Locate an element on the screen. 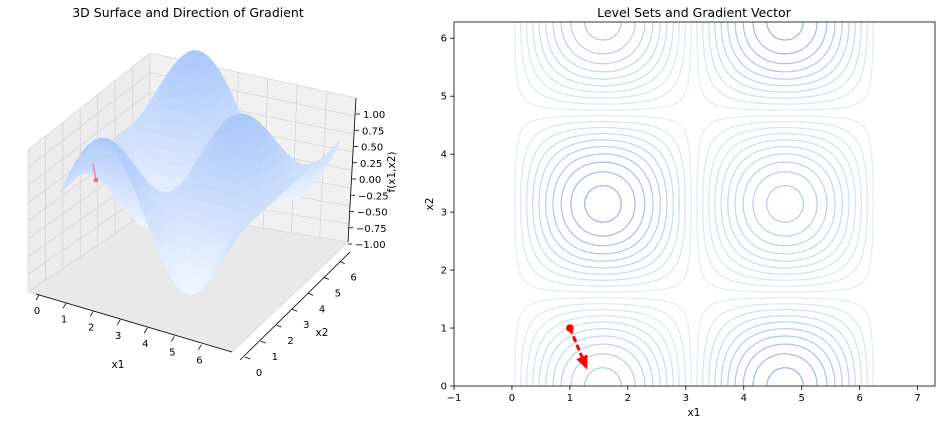 The height and width of the screenshot is (424, 941). z-tick-label: −0.25 is located at coordinates (373, 196).